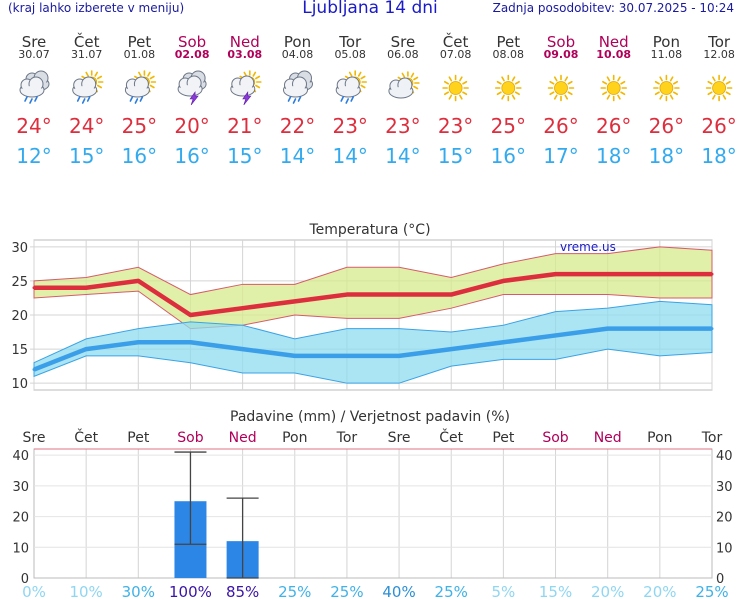 This screenshot has height=600, width=740. What do you see at coordinates (242, 591) in the screenshot?
I see `precip-probability-label: 85%` at bounding box center [242, 591].